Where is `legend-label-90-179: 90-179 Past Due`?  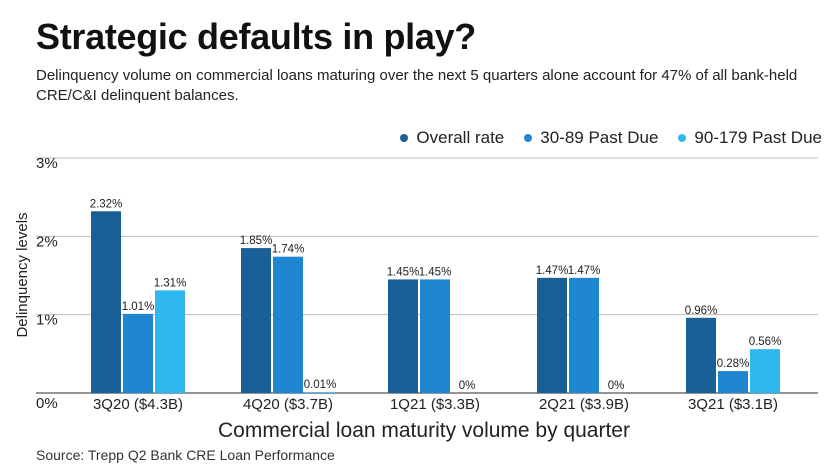 legend-label-90-179: 90-179 Past Due is located at coordinates (758, 137).